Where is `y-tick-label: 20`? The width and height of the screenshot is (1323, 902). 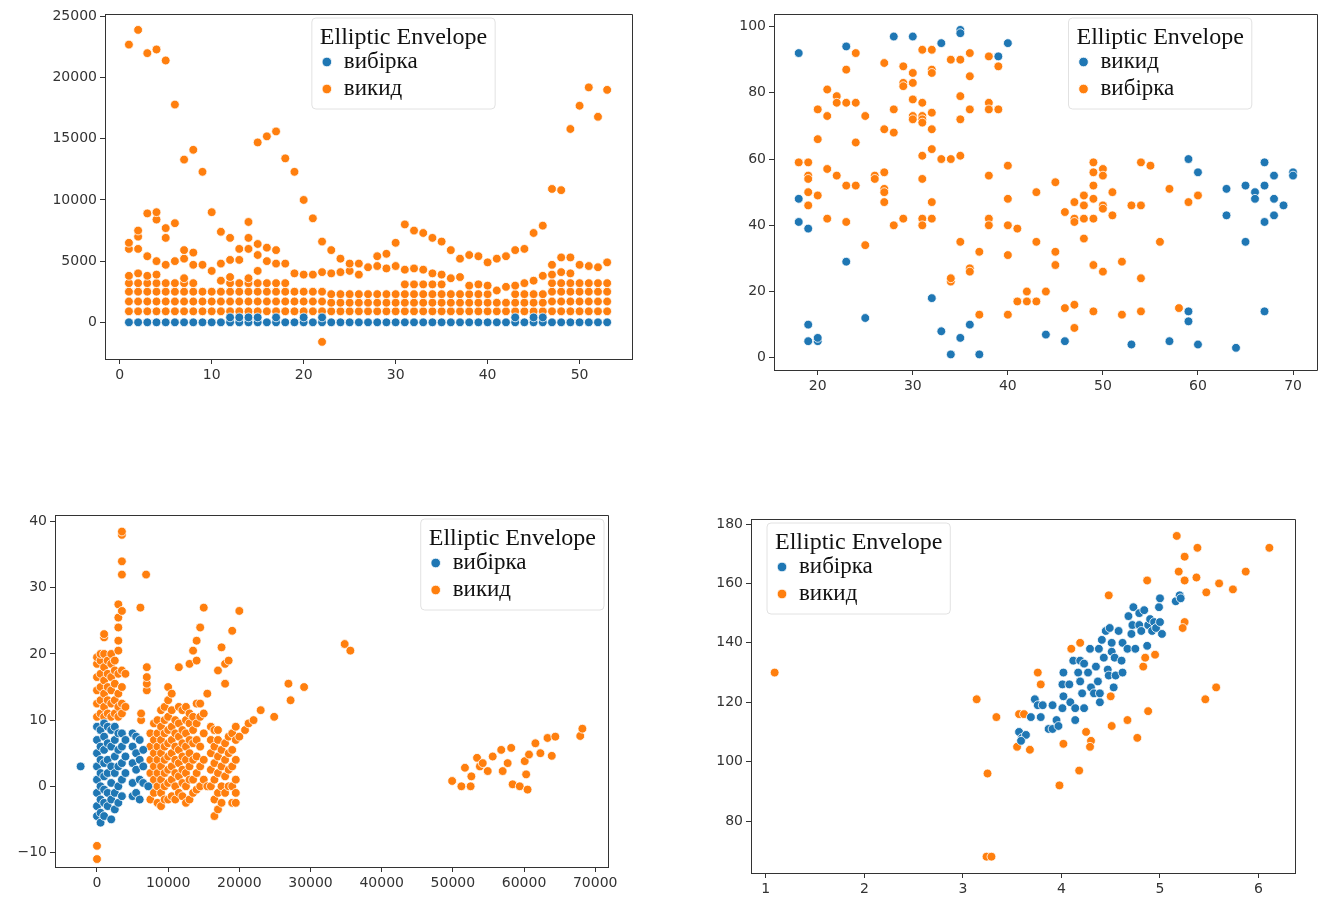 y-tick-label: 20 is located at coordinates (38, 652).